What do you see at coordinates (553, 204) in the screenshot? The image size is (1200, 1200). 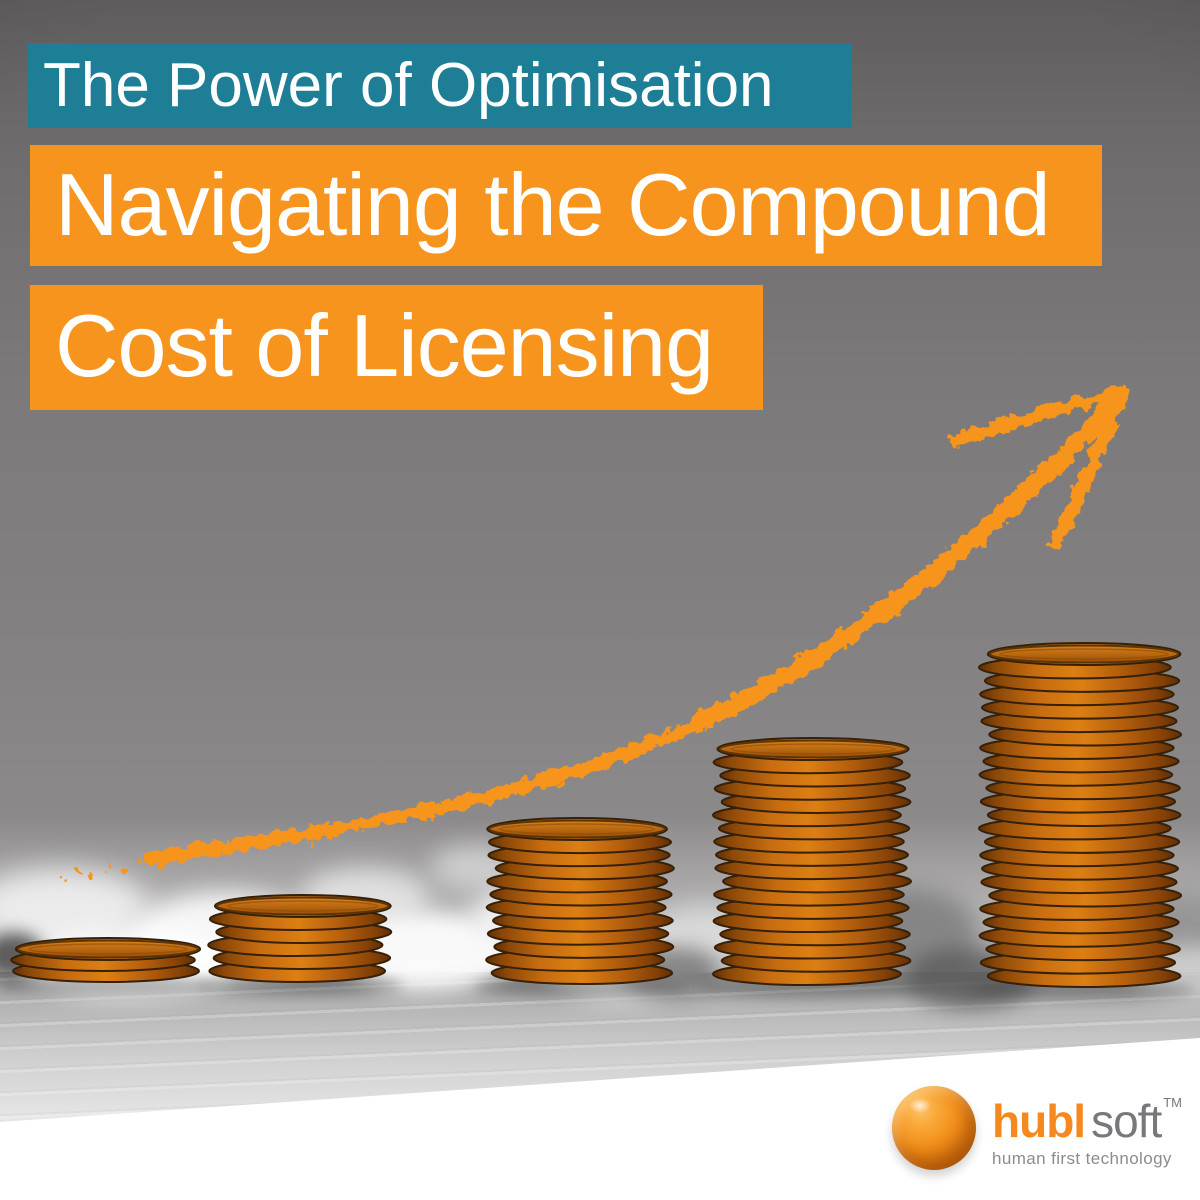 I see `headline-text-line-1: Navigating the Compound` at bounding box center [553, 204].